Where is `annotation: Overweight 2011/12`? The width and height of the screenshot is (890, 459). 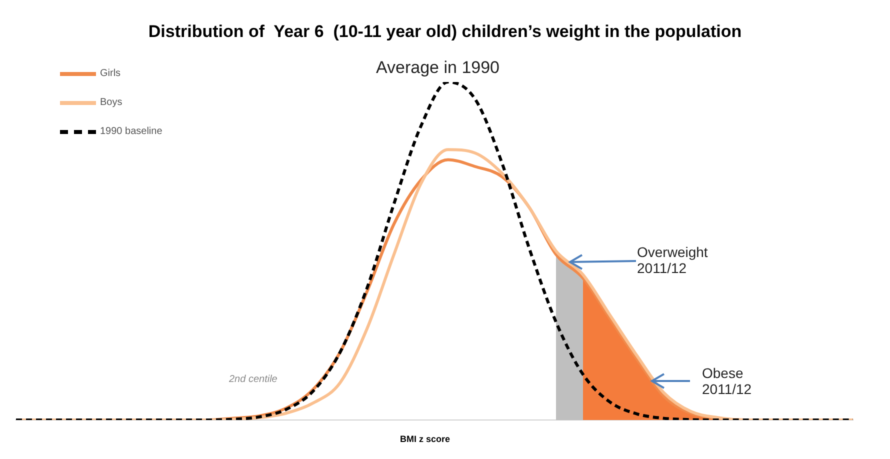 annotation: Overweight 2011/12 is located at coordinates (673, 260).